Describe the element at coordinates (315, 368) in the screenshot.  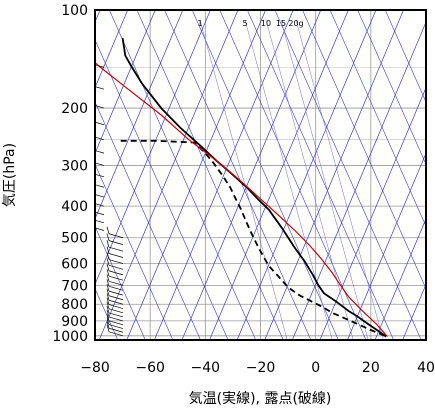
I see `x-tick-label: 0` at that location.